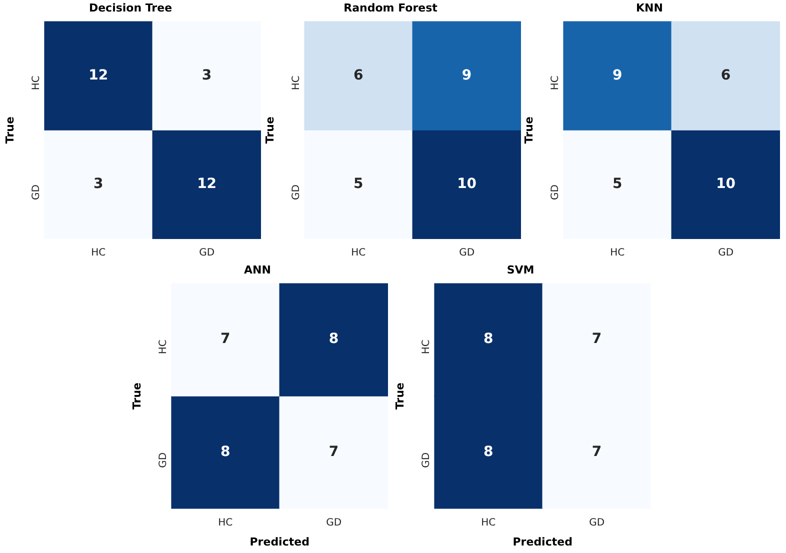 The height and width of the screenshot is (553, 786). Describe the element at coordinates (649, 7) in the screenshot. I see `chart-title: KNN` at that location.